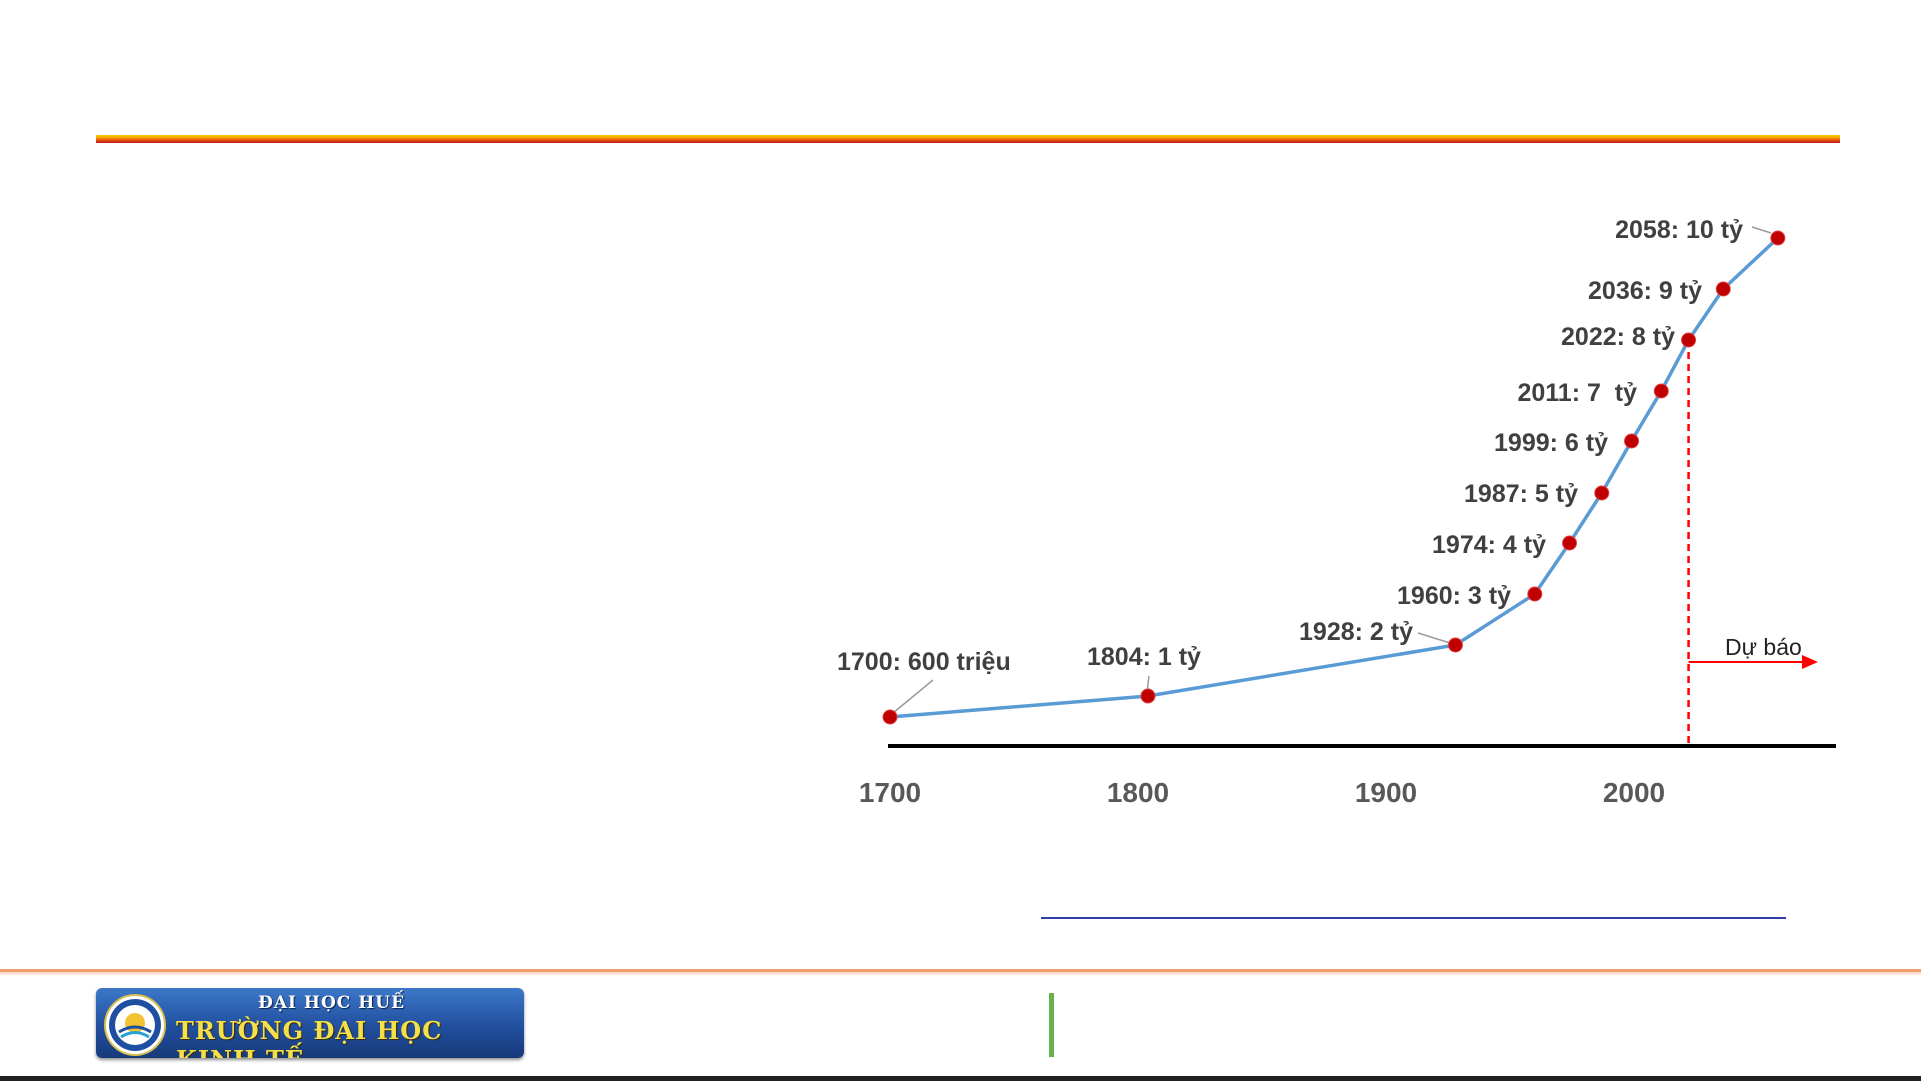  I want to click on footer-divider-shadow, so click(960, 974).